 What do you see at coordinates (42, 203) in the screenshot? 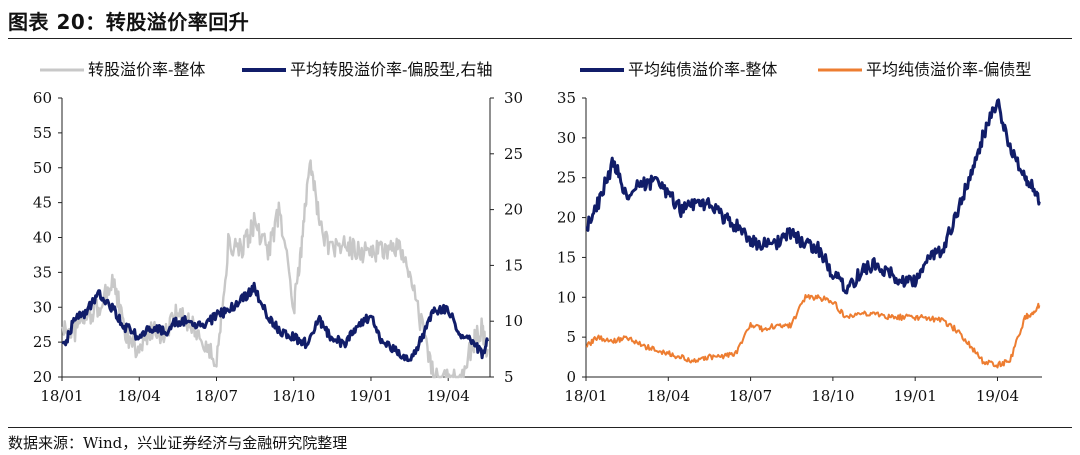
I see `y-tick-label: 45` at bounding box center [42, 203].